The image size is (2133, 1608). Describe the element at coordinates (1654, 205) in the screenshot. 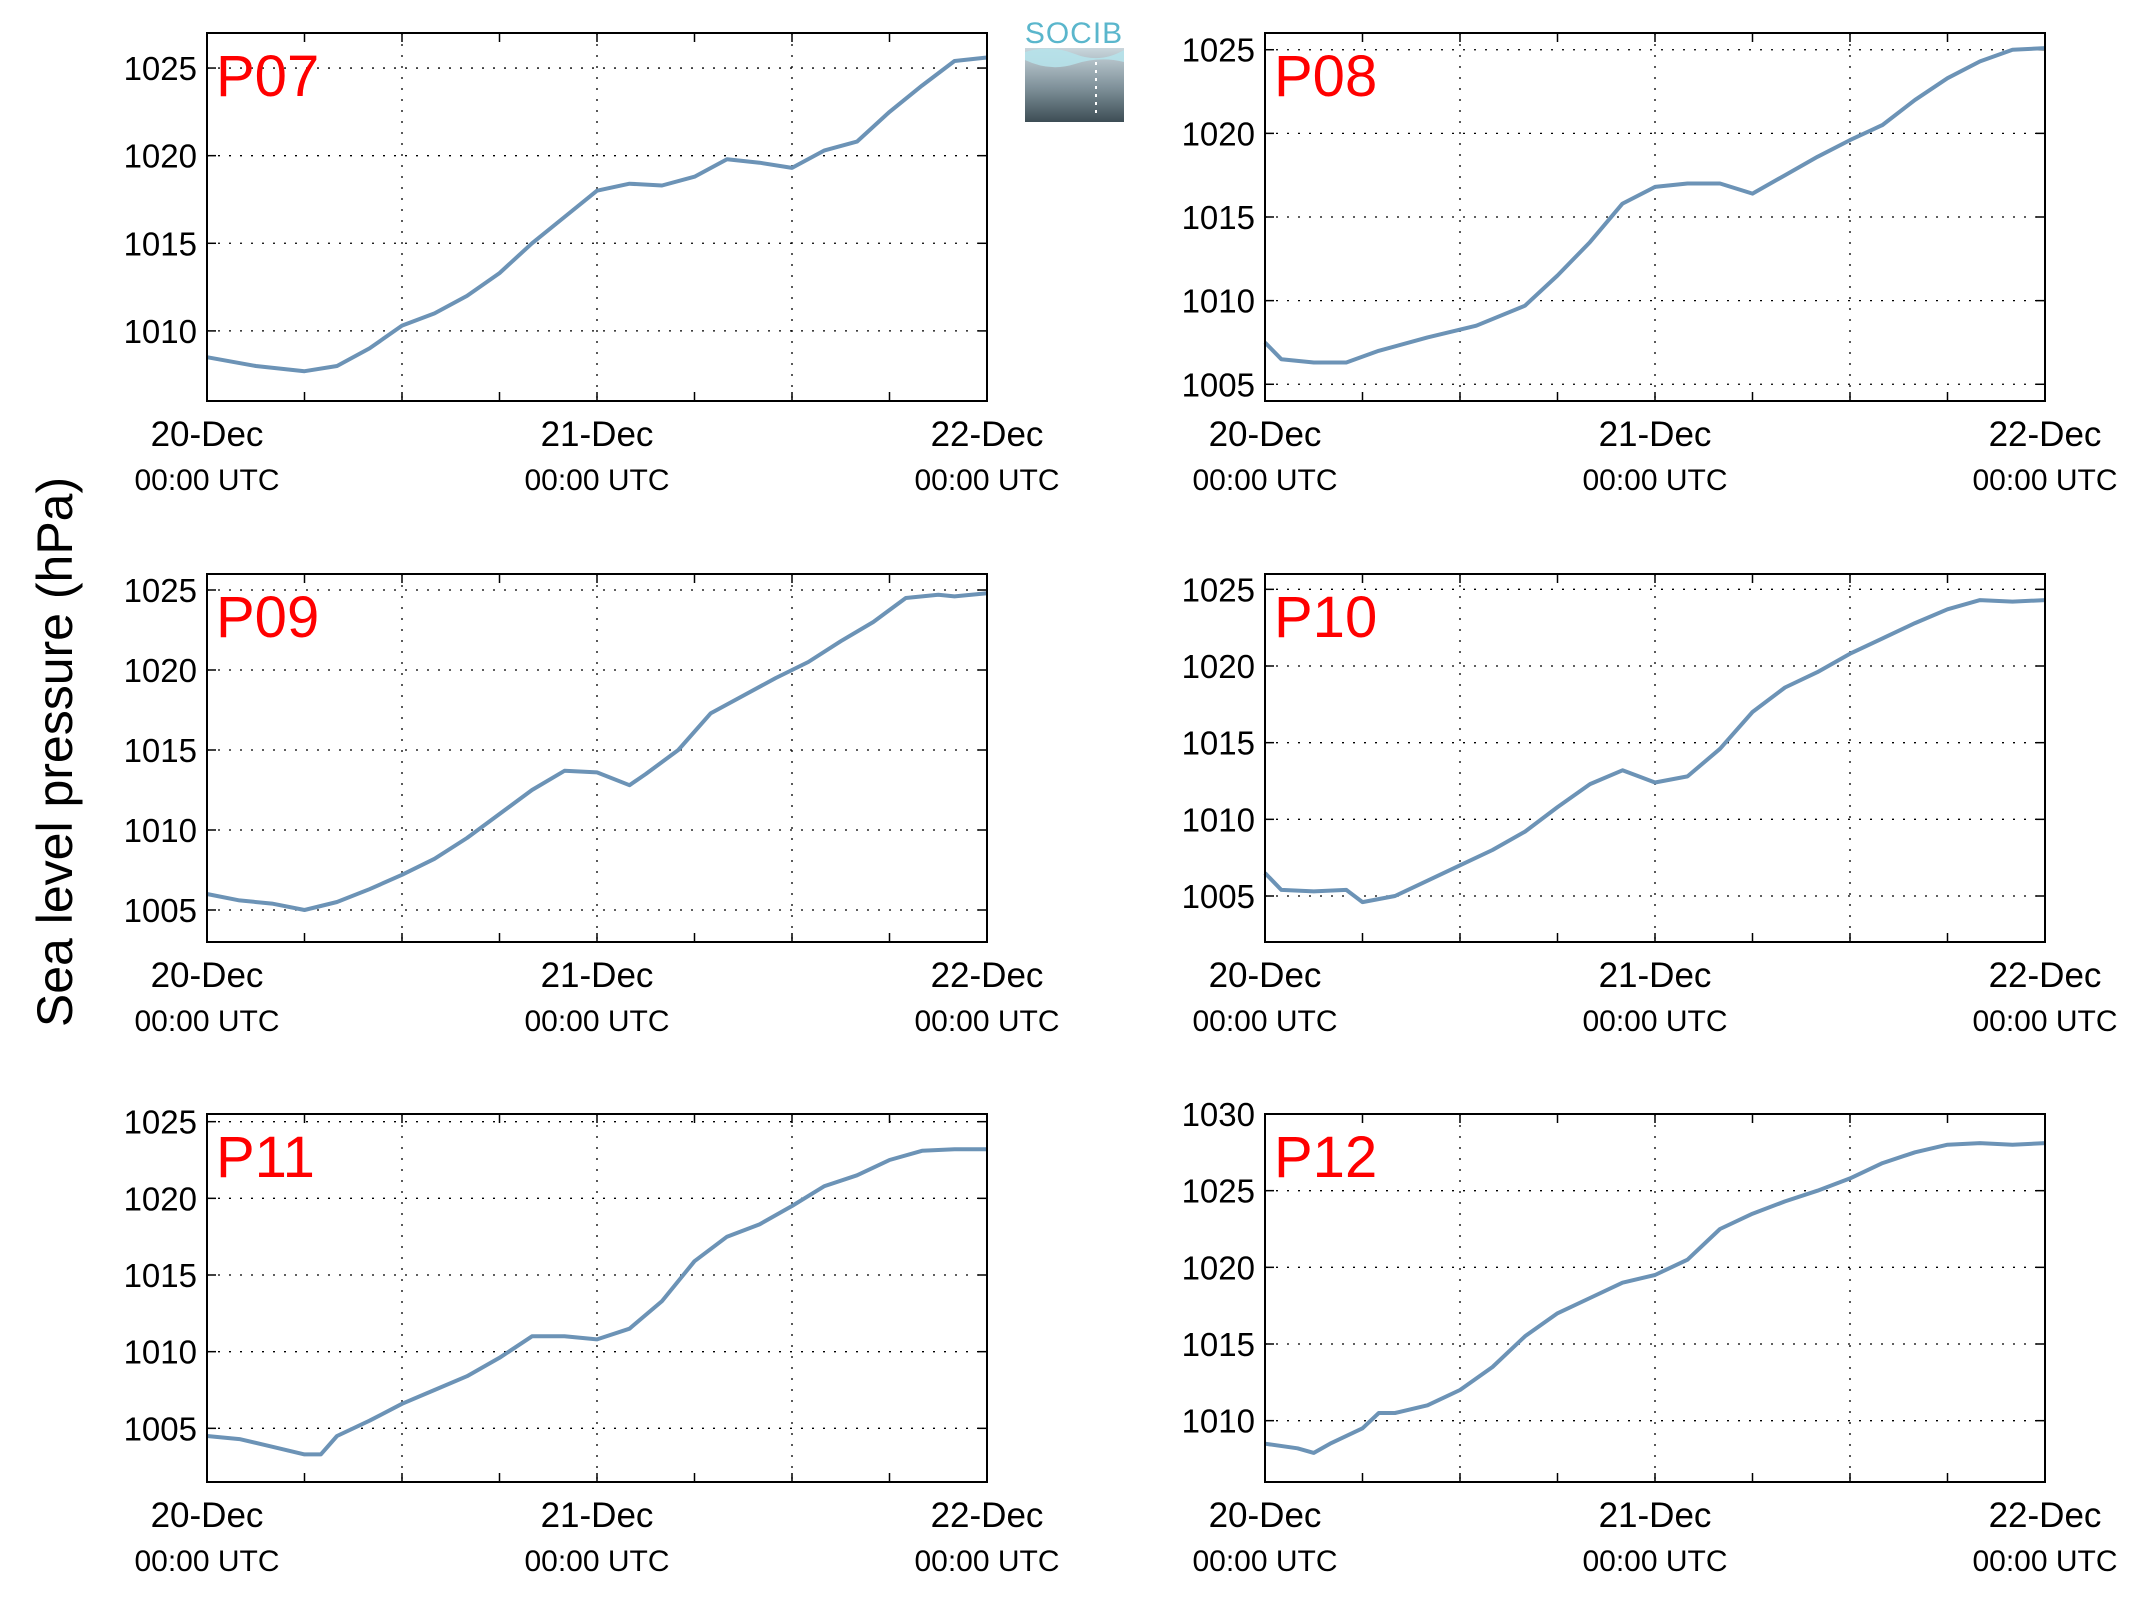

I see `series-line-p08` at that location.